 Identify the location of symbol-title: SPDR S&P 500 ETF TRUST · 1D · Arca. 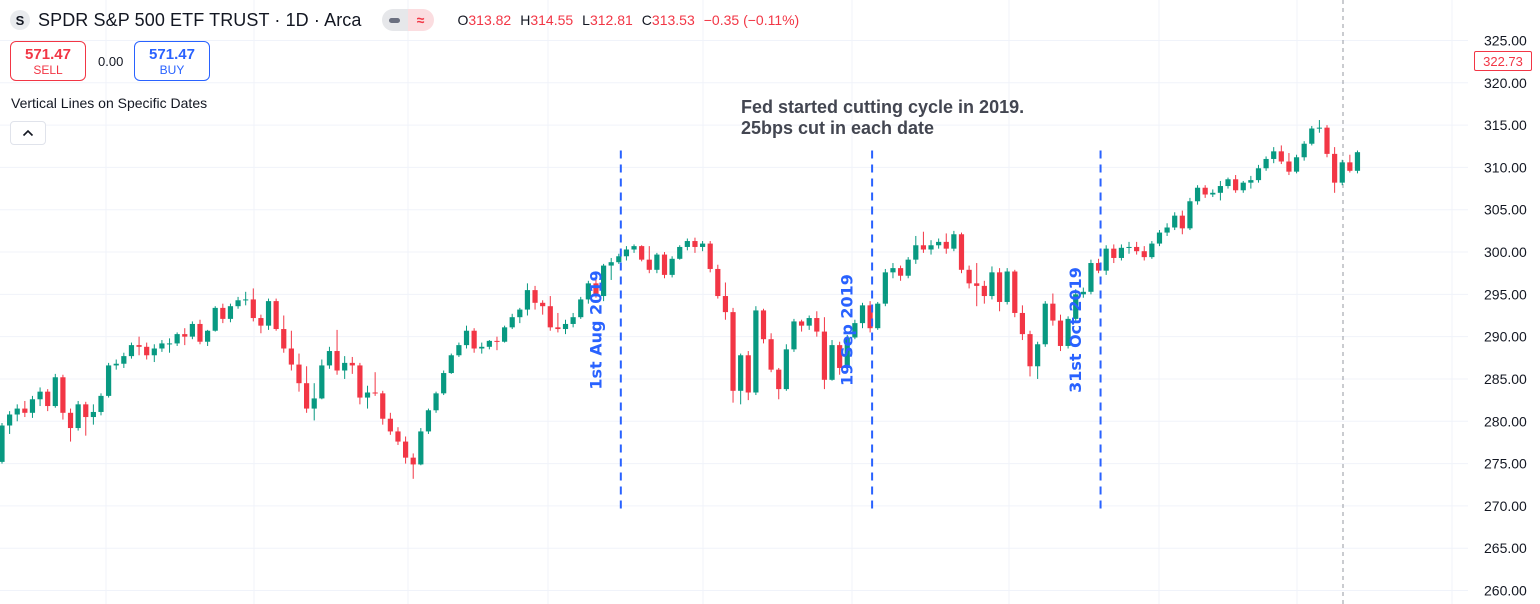
(200, 19).